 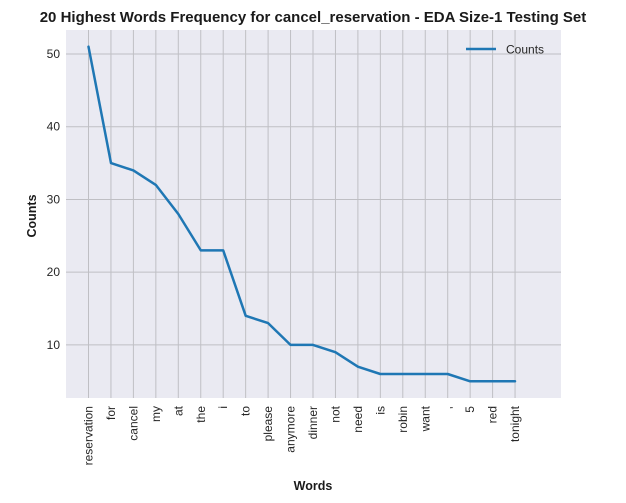 I want to click on legend: Counts, so click(x=505, y=50).